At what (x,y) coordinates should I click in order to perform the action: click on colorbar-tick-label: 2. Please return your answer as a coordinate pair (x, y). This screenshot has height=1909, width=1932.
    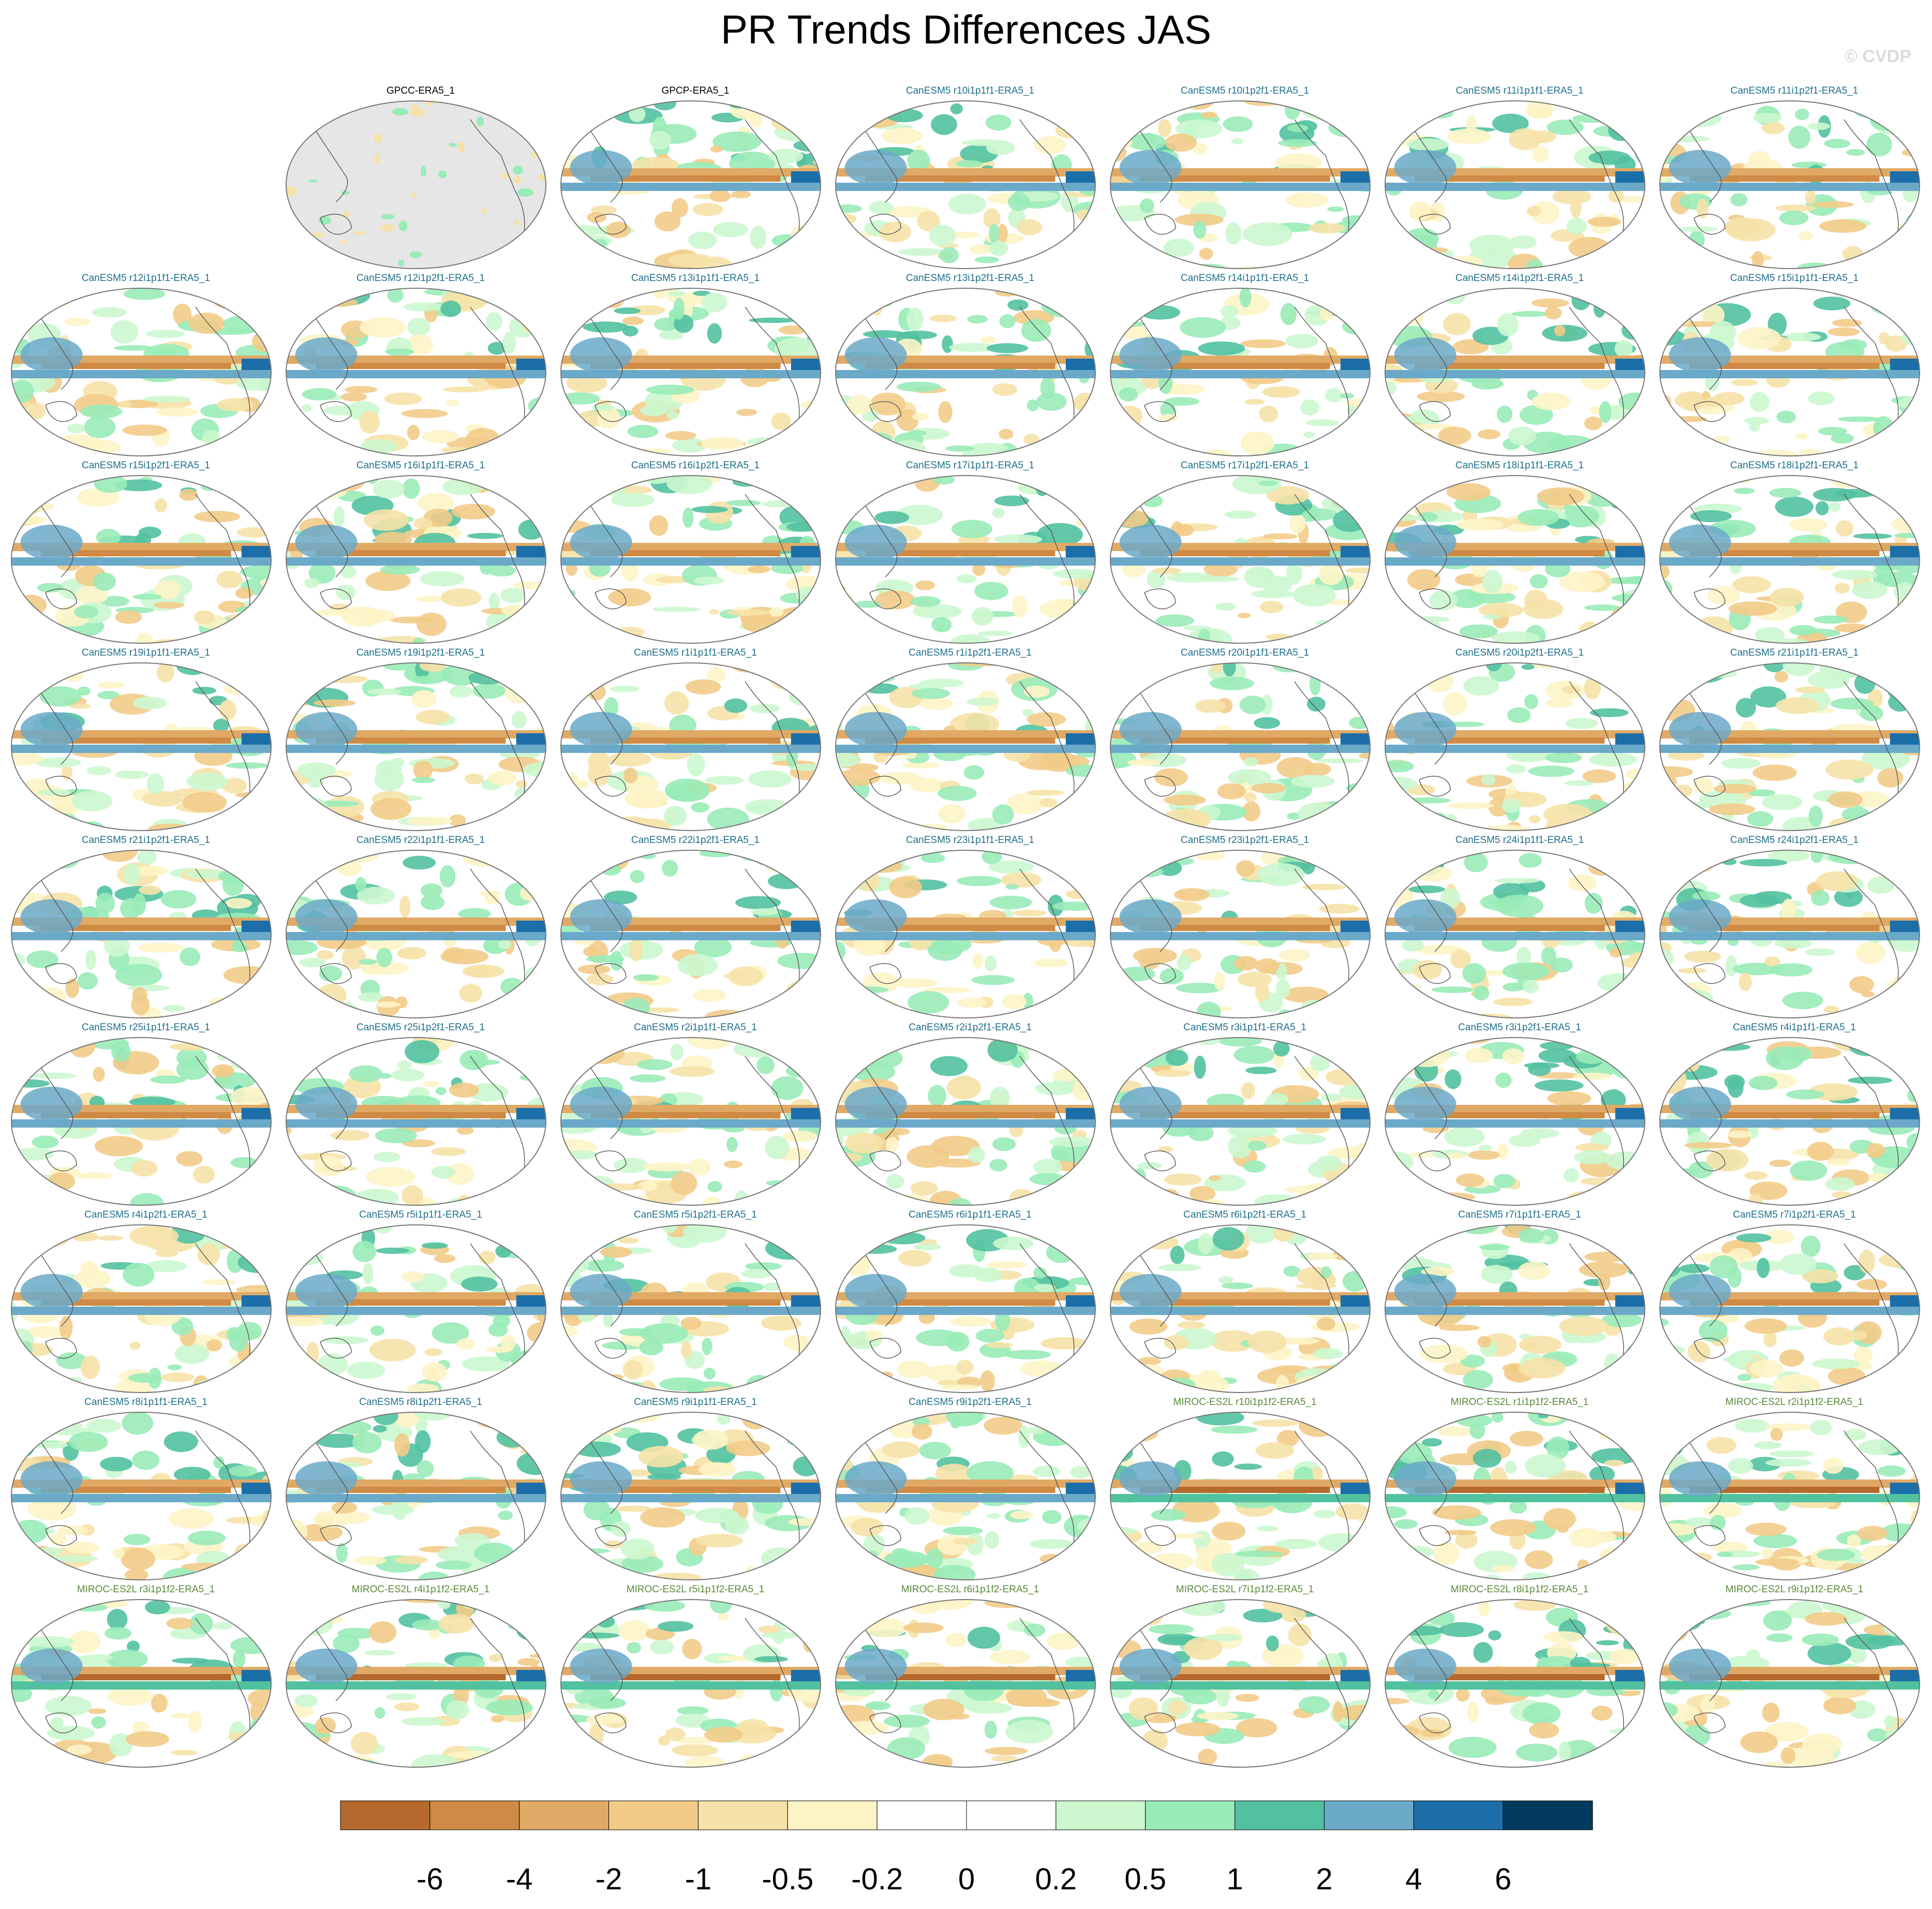
    Looking at the image, I should click on (1324, 1879).